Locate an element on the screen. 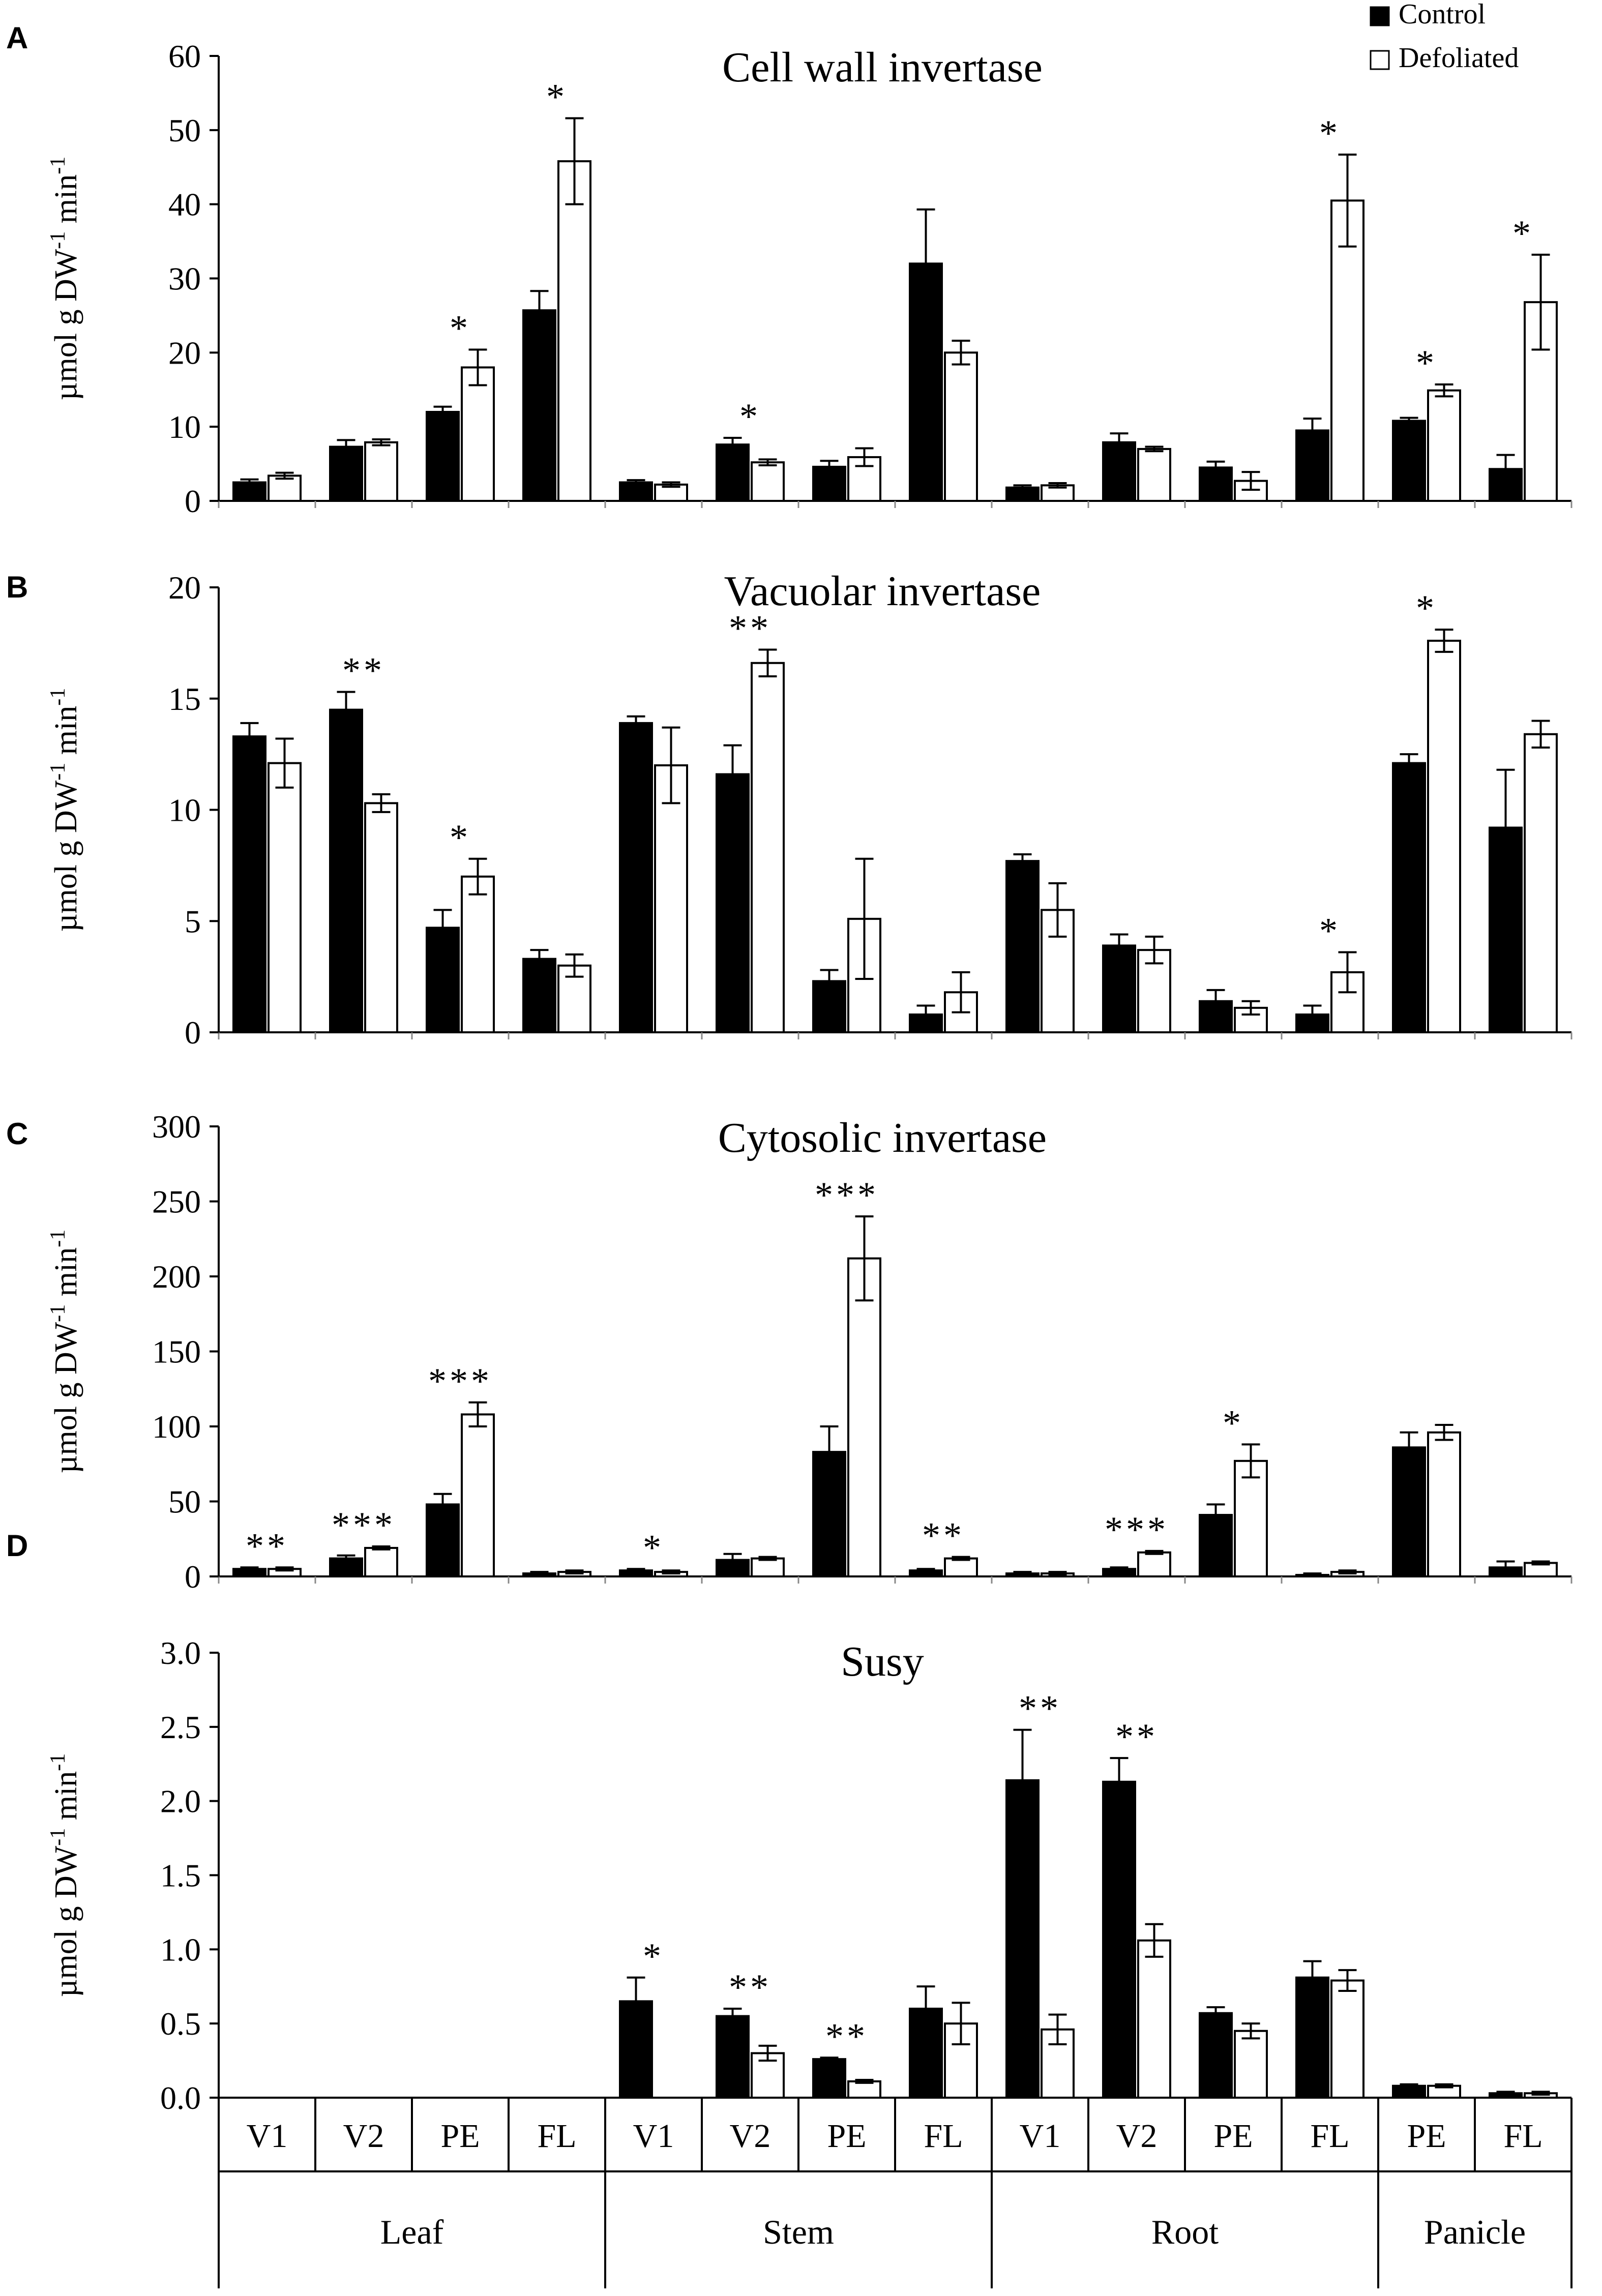 The height and width of the screenshot is (2296, 1602). y-tick-label: 300 is located at coordinates (176, 1127).